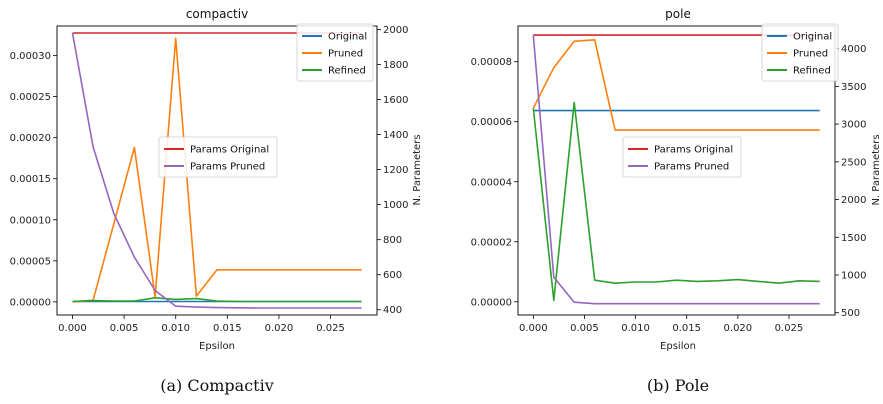  Describe the element at coordinates (30, 56) in the screenshot. I see `y-tick-label: 0.00030` at that location.